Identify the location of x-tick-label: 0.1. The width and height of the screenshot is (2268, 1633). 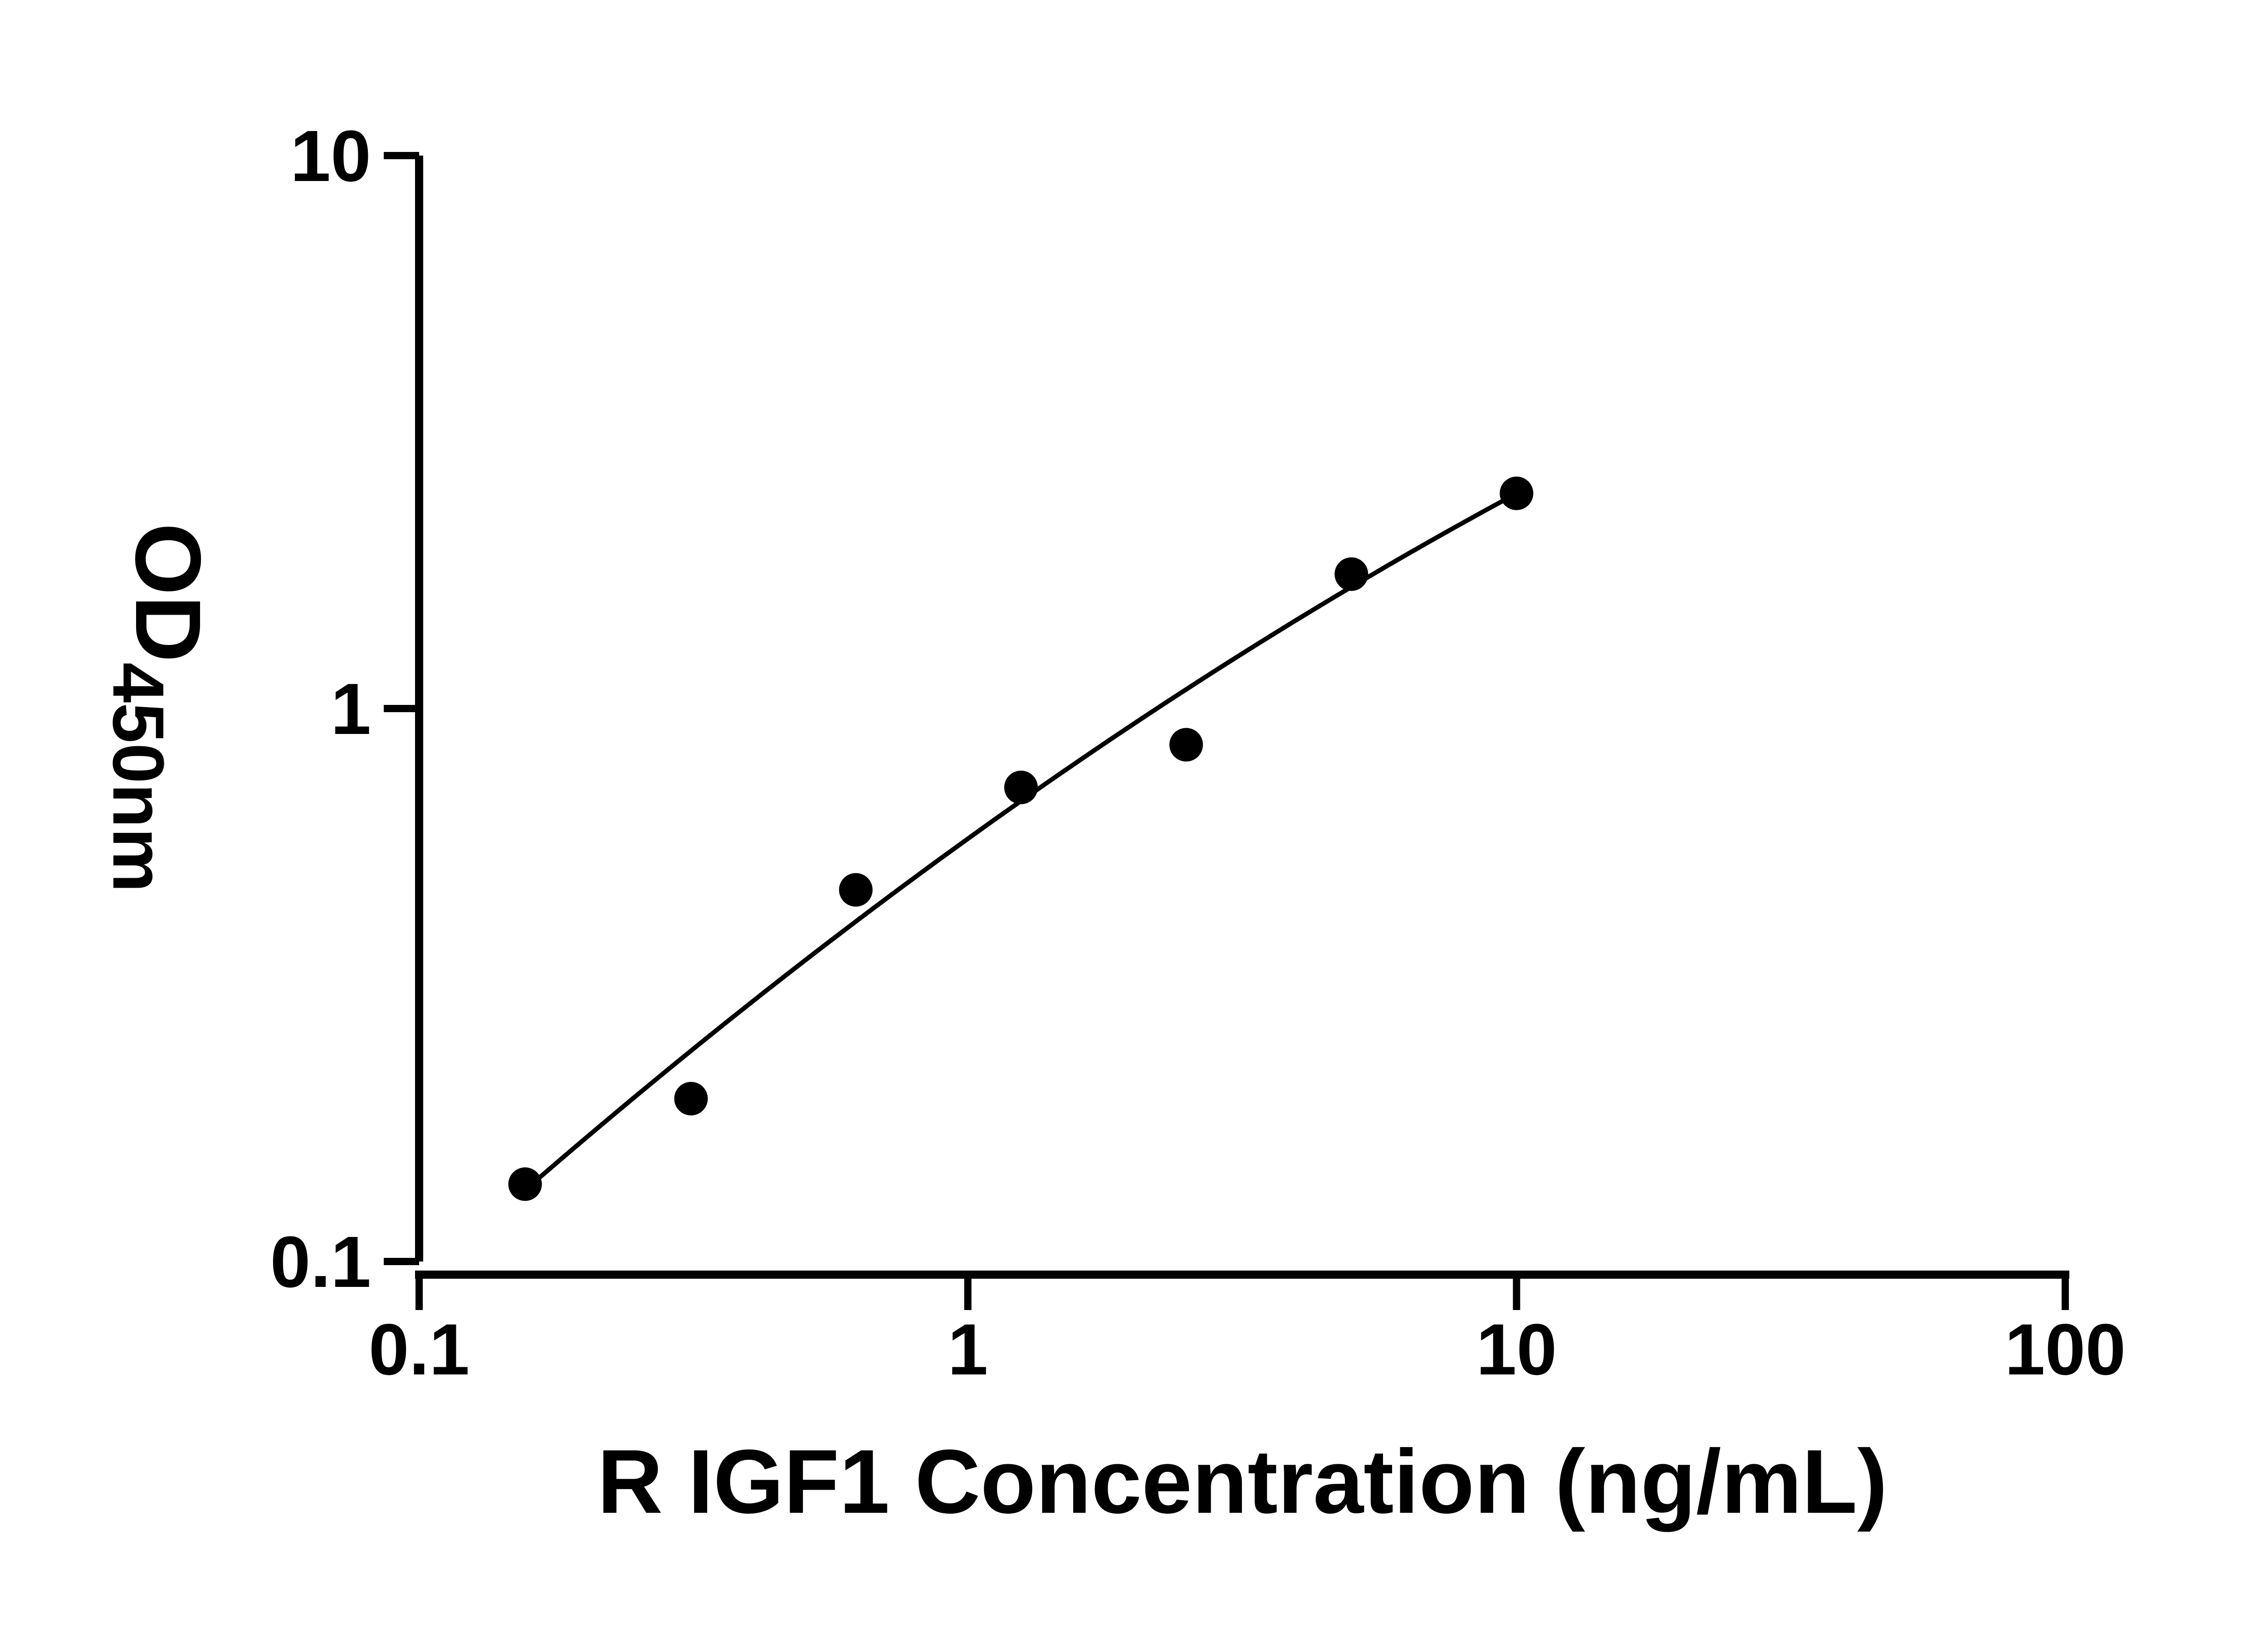
(419, 1349).